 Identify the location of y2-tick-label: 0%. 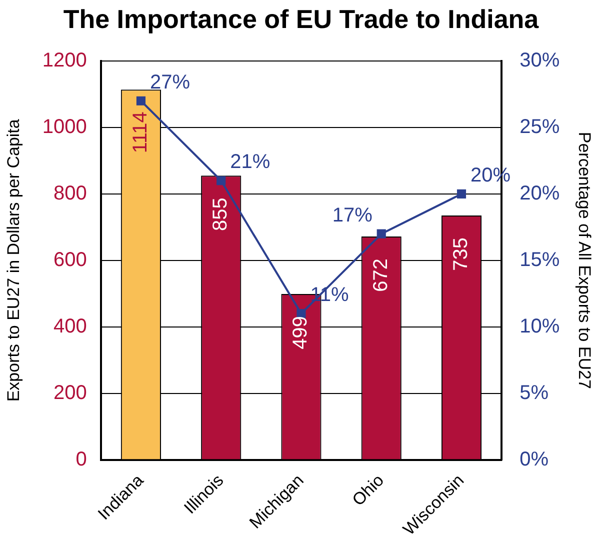
(534, 459).